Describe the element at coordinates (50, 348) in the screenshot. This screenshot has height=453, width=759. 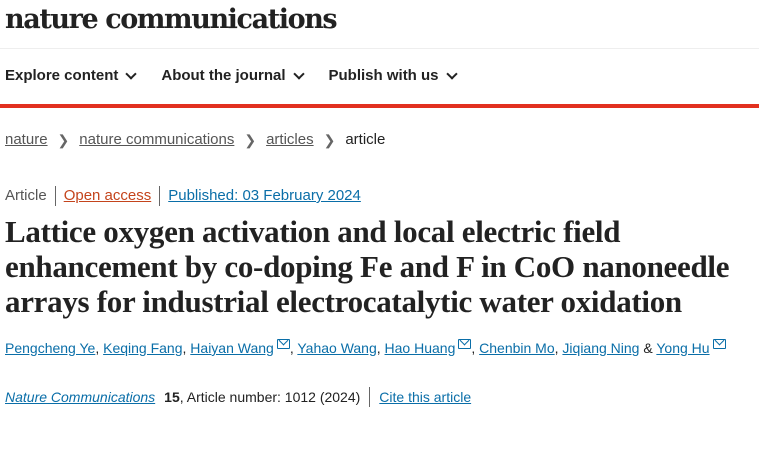
I see `author-link: Pengcheng Ye` at that location.